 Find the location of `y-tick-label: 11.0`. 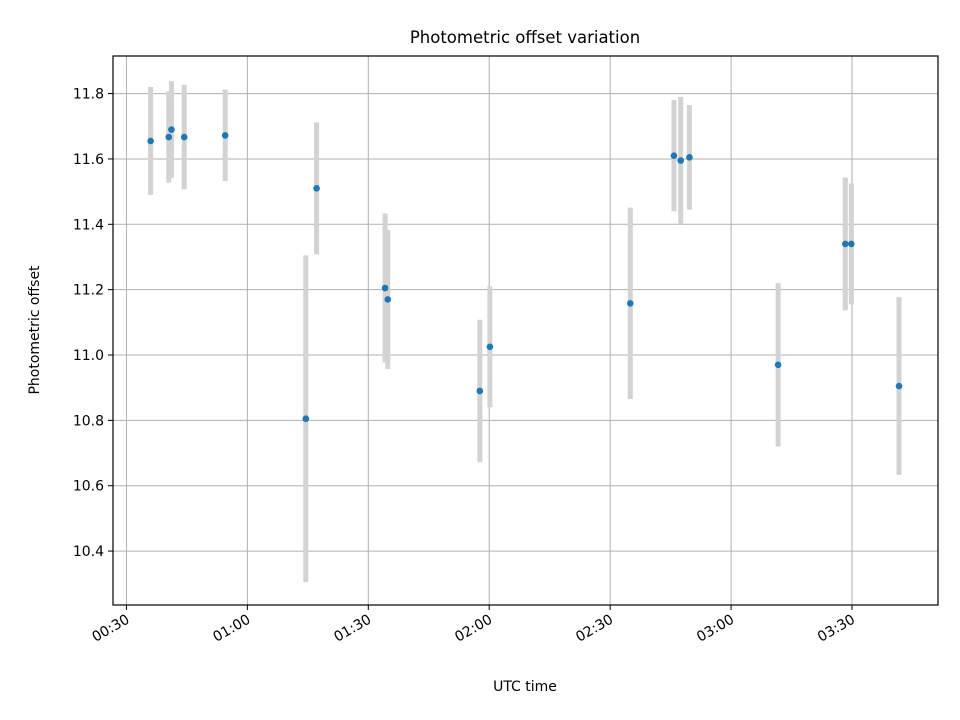

y-tick-label: 11.0 is located at coordinates (88, 356).